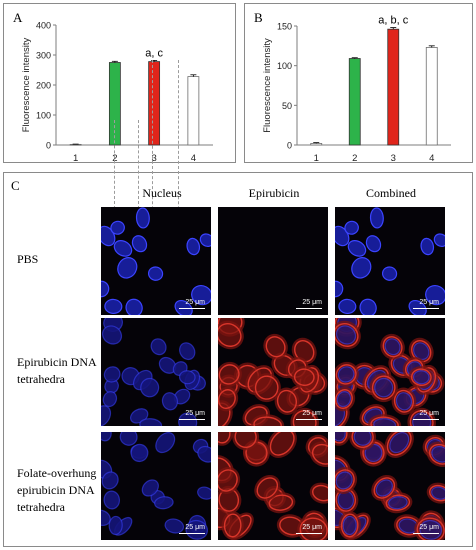  Describe the element at coordinates (162, 193) in the screenshot. I see `column-header-nucleus: Nucleus` at that location.